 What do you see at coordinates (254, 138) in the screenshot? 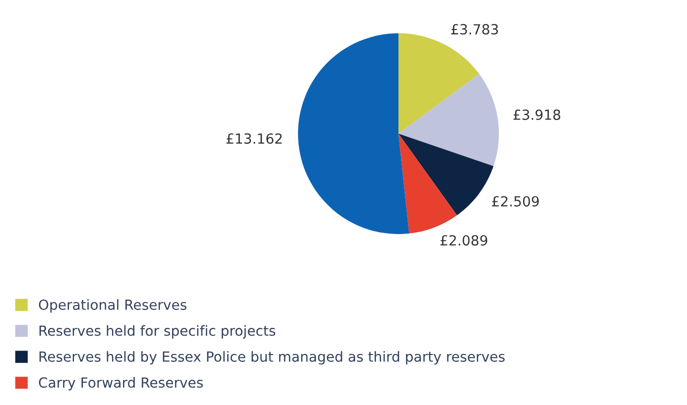
I see `data-label: £13.162` at bounding box center [254, 138].